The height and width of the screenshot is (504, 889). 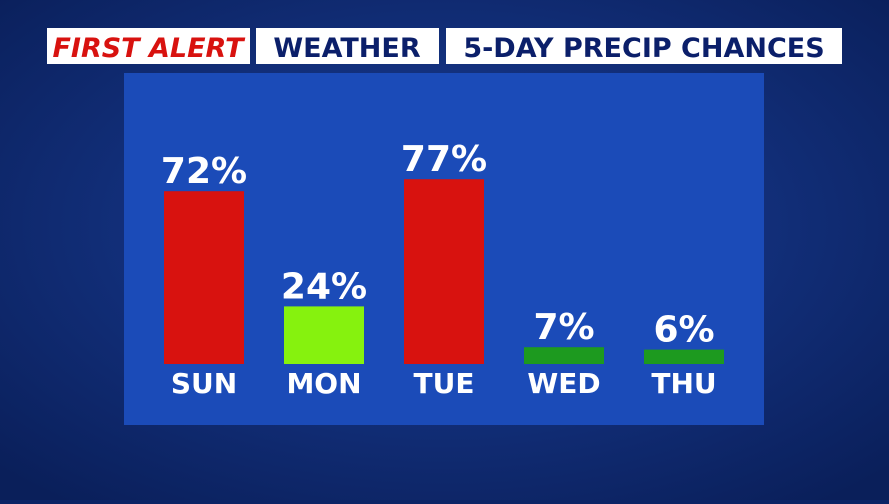 I want to click on category-label: TUE, so click(x=444, y=383).